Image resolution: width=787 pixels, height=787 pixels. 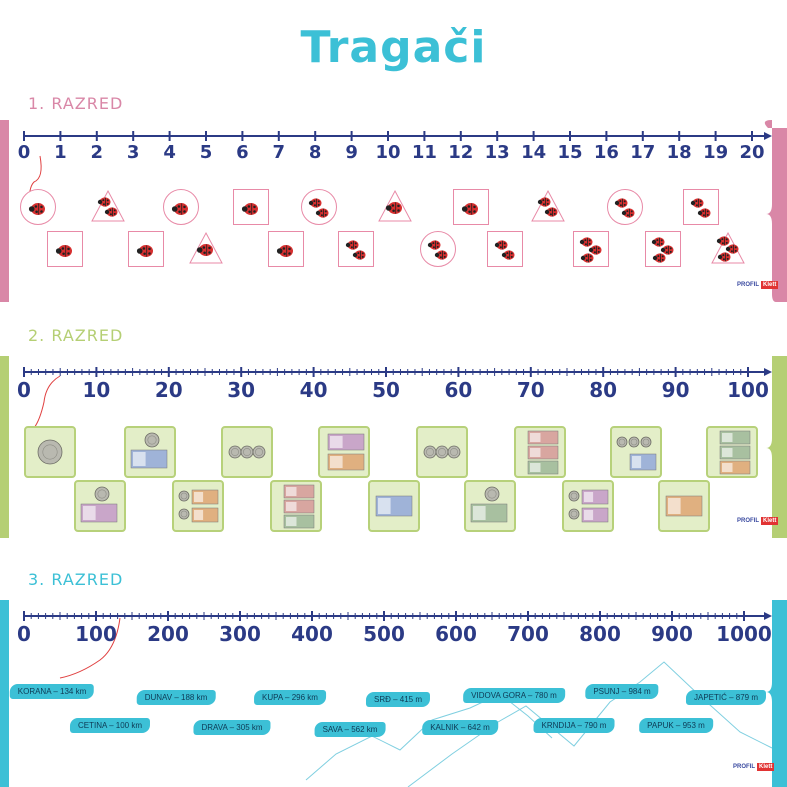 What do you see at coordinates (570, 152) in the screenshot?
I see `tick-label: 15` at bounding box center [570, 152].